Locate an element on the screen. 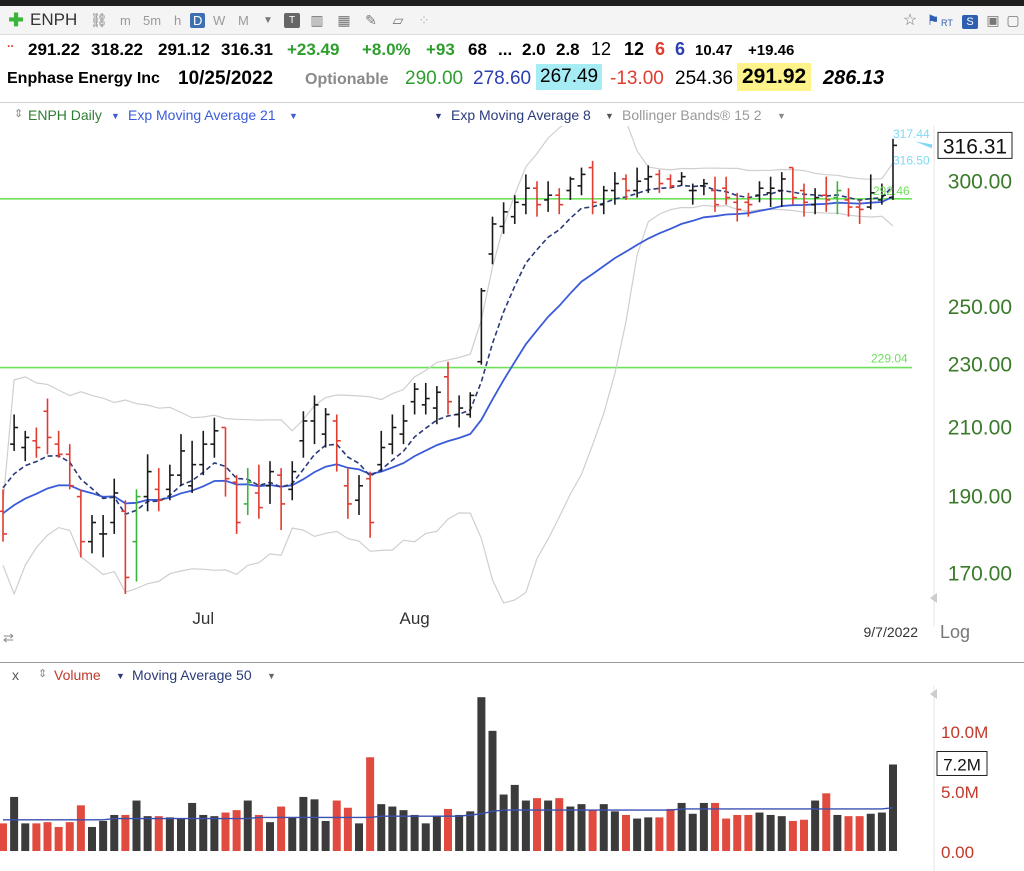  volume-header: x ⇕ Volume ▼ Moving Average 50 ▼ is located at coordinates (512, 674).